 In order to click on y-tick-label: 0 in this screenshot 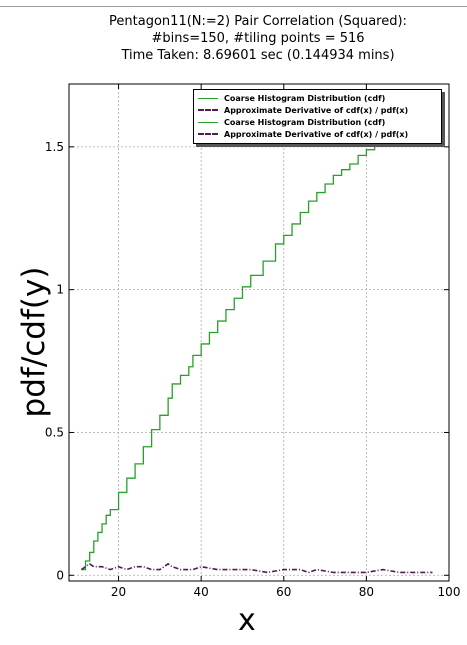, I will do `click(60, 575)`.